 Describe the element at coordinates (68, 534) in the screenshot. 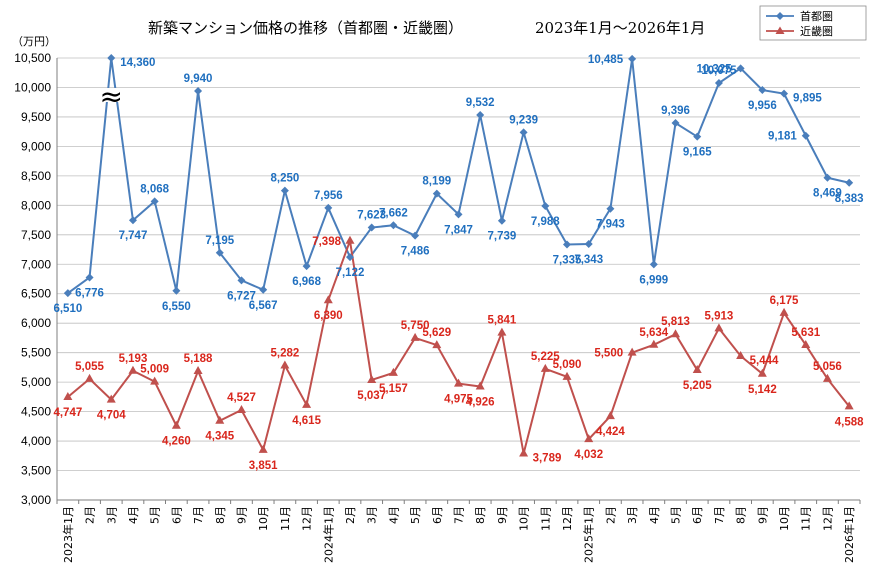

I see `x-tick-label: 2023年1月` at that location.